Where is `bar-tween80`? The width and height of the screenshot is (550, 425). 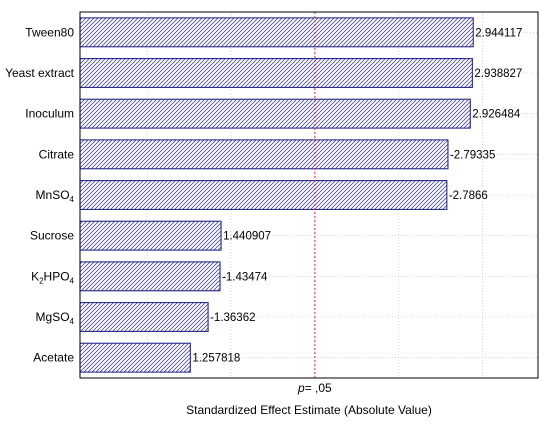 bar-tween80 is located at coordinates (276, 32).